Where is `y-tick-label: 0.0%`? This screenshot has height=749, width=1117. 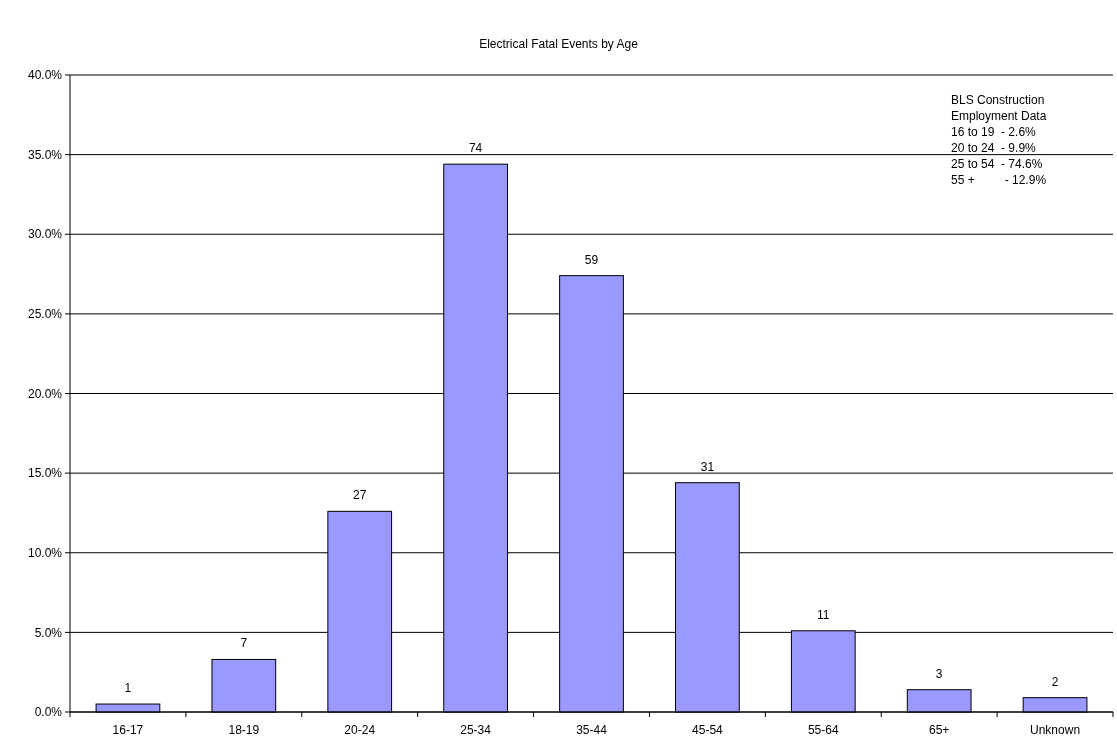
y-tick-label: 0.0% is located at coordinates (48, 712).